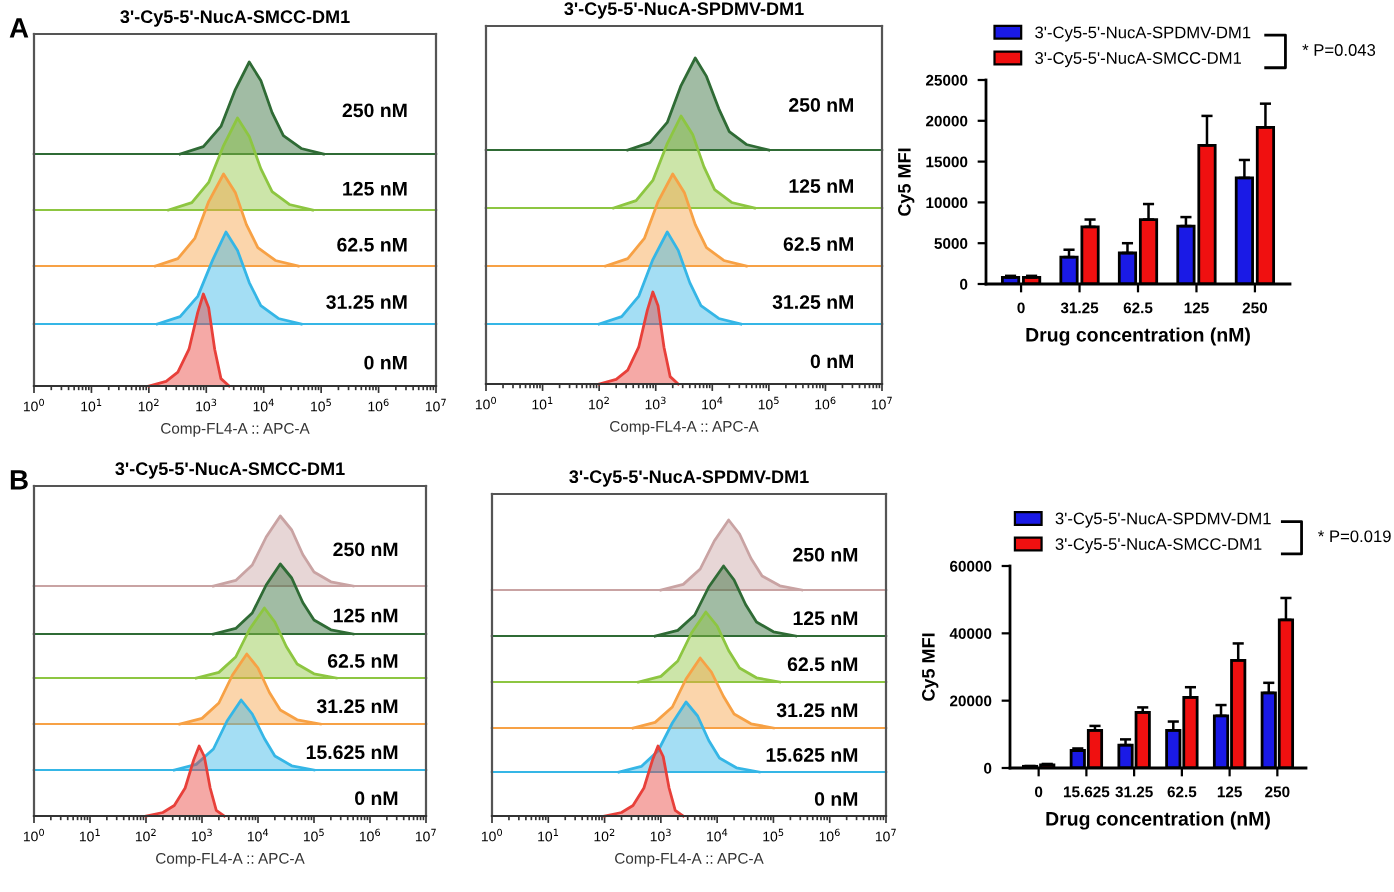 The width and height of the screenshot is (1394, 892). What do you see at coordinates (1354, 536) in the screenshot?
I see `text: * P=0.019` at bounding box center [1354, 536].